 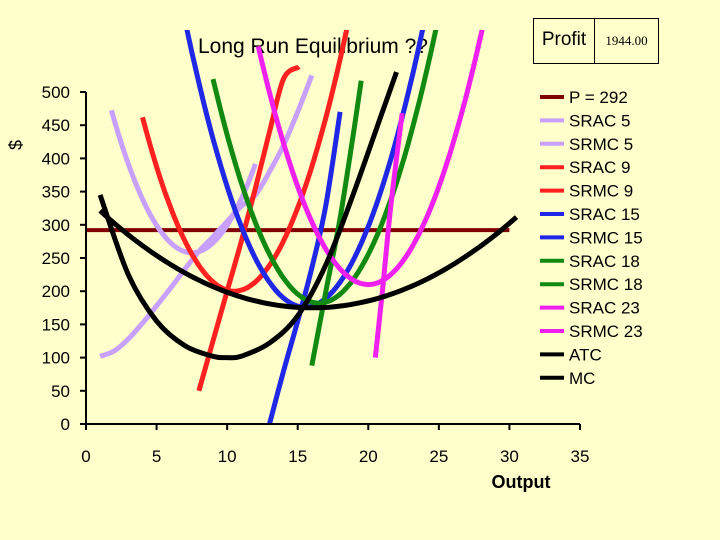 What do you see at coordinates (16, 145) in the screenshot?
I see `y-axis-label: $` at bounding box center [16, 145].